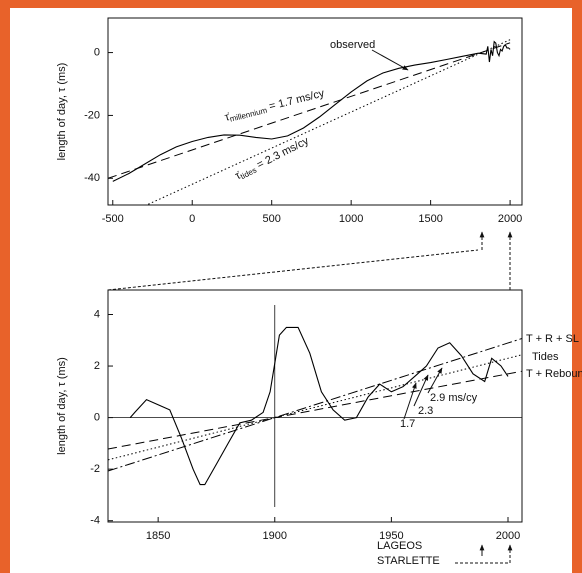 Image resolution: width=582 pixels, height=573 pixels. I want to click on annotation: STARLETTE, so click(408, 561).